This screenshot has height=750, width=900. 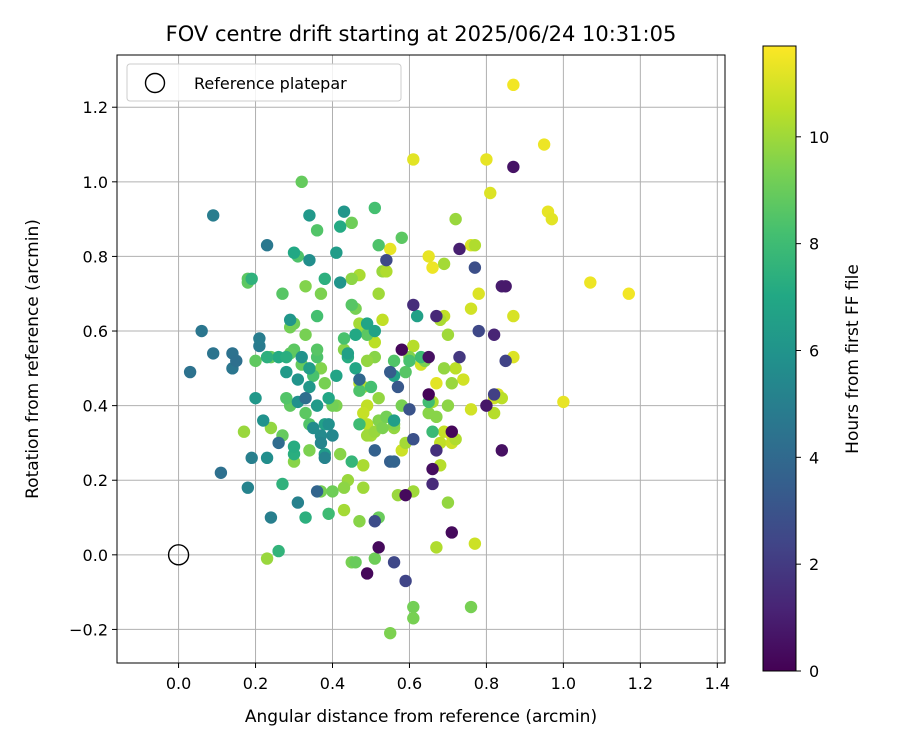 I want to click on x-tick-label: 0.4, so click(x=332, y=683).